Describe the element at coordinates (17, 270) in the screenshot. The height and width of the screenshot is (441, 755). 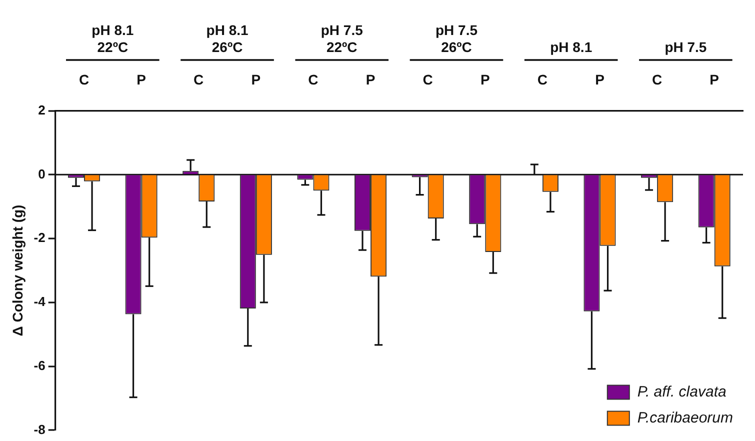
I see `y-axis-title: Δ Colony weight (g)` at that location.